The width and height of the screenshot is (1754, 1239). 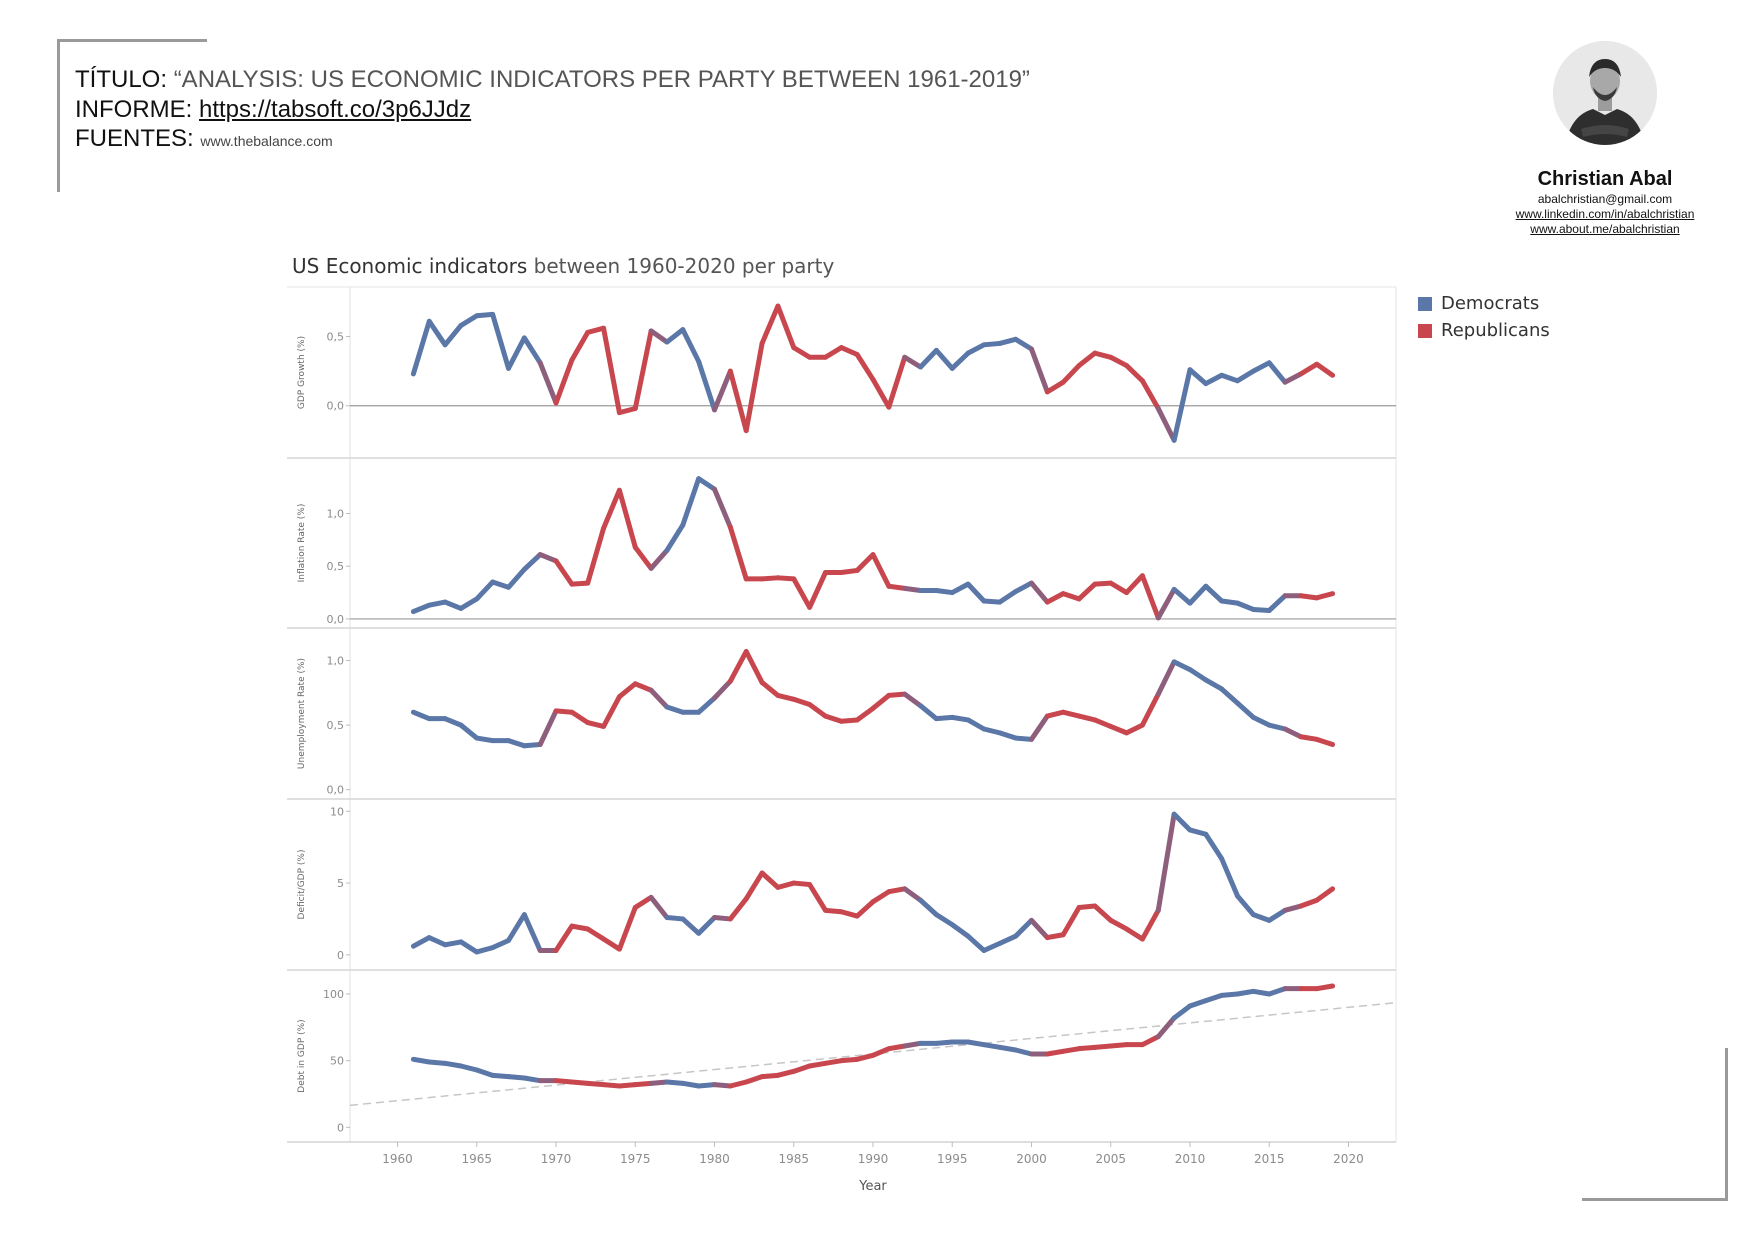 What do you see at coordinates (1605, 229) in the screenshot?
I see `author-about: www.about.me/abalchristian` at bounding box center [1605, 229].